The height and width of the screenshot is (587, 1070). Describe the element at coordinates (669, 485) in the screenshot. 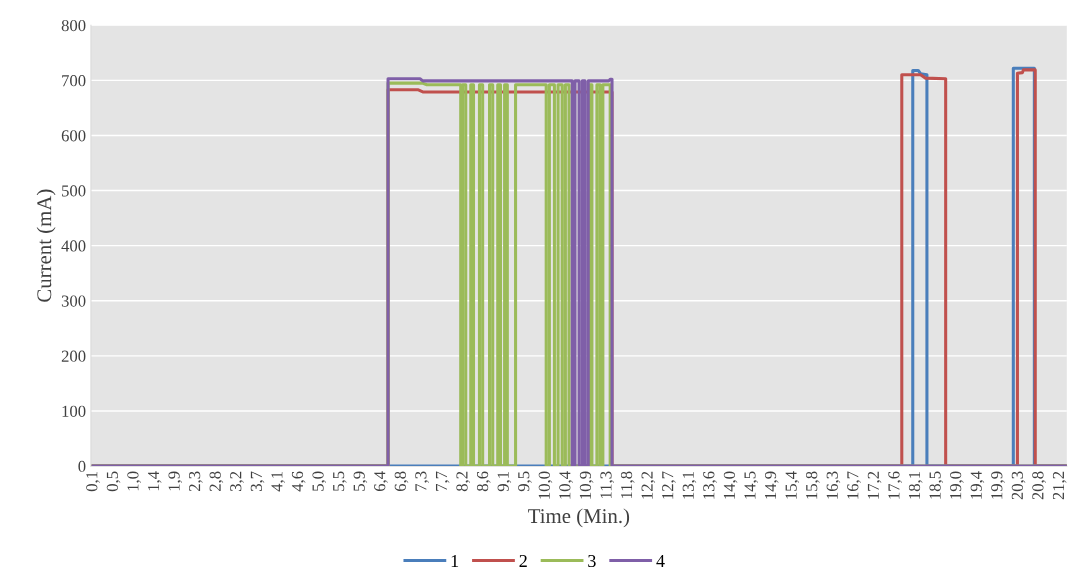

I see `x-tick-label: 12,7` at that location.